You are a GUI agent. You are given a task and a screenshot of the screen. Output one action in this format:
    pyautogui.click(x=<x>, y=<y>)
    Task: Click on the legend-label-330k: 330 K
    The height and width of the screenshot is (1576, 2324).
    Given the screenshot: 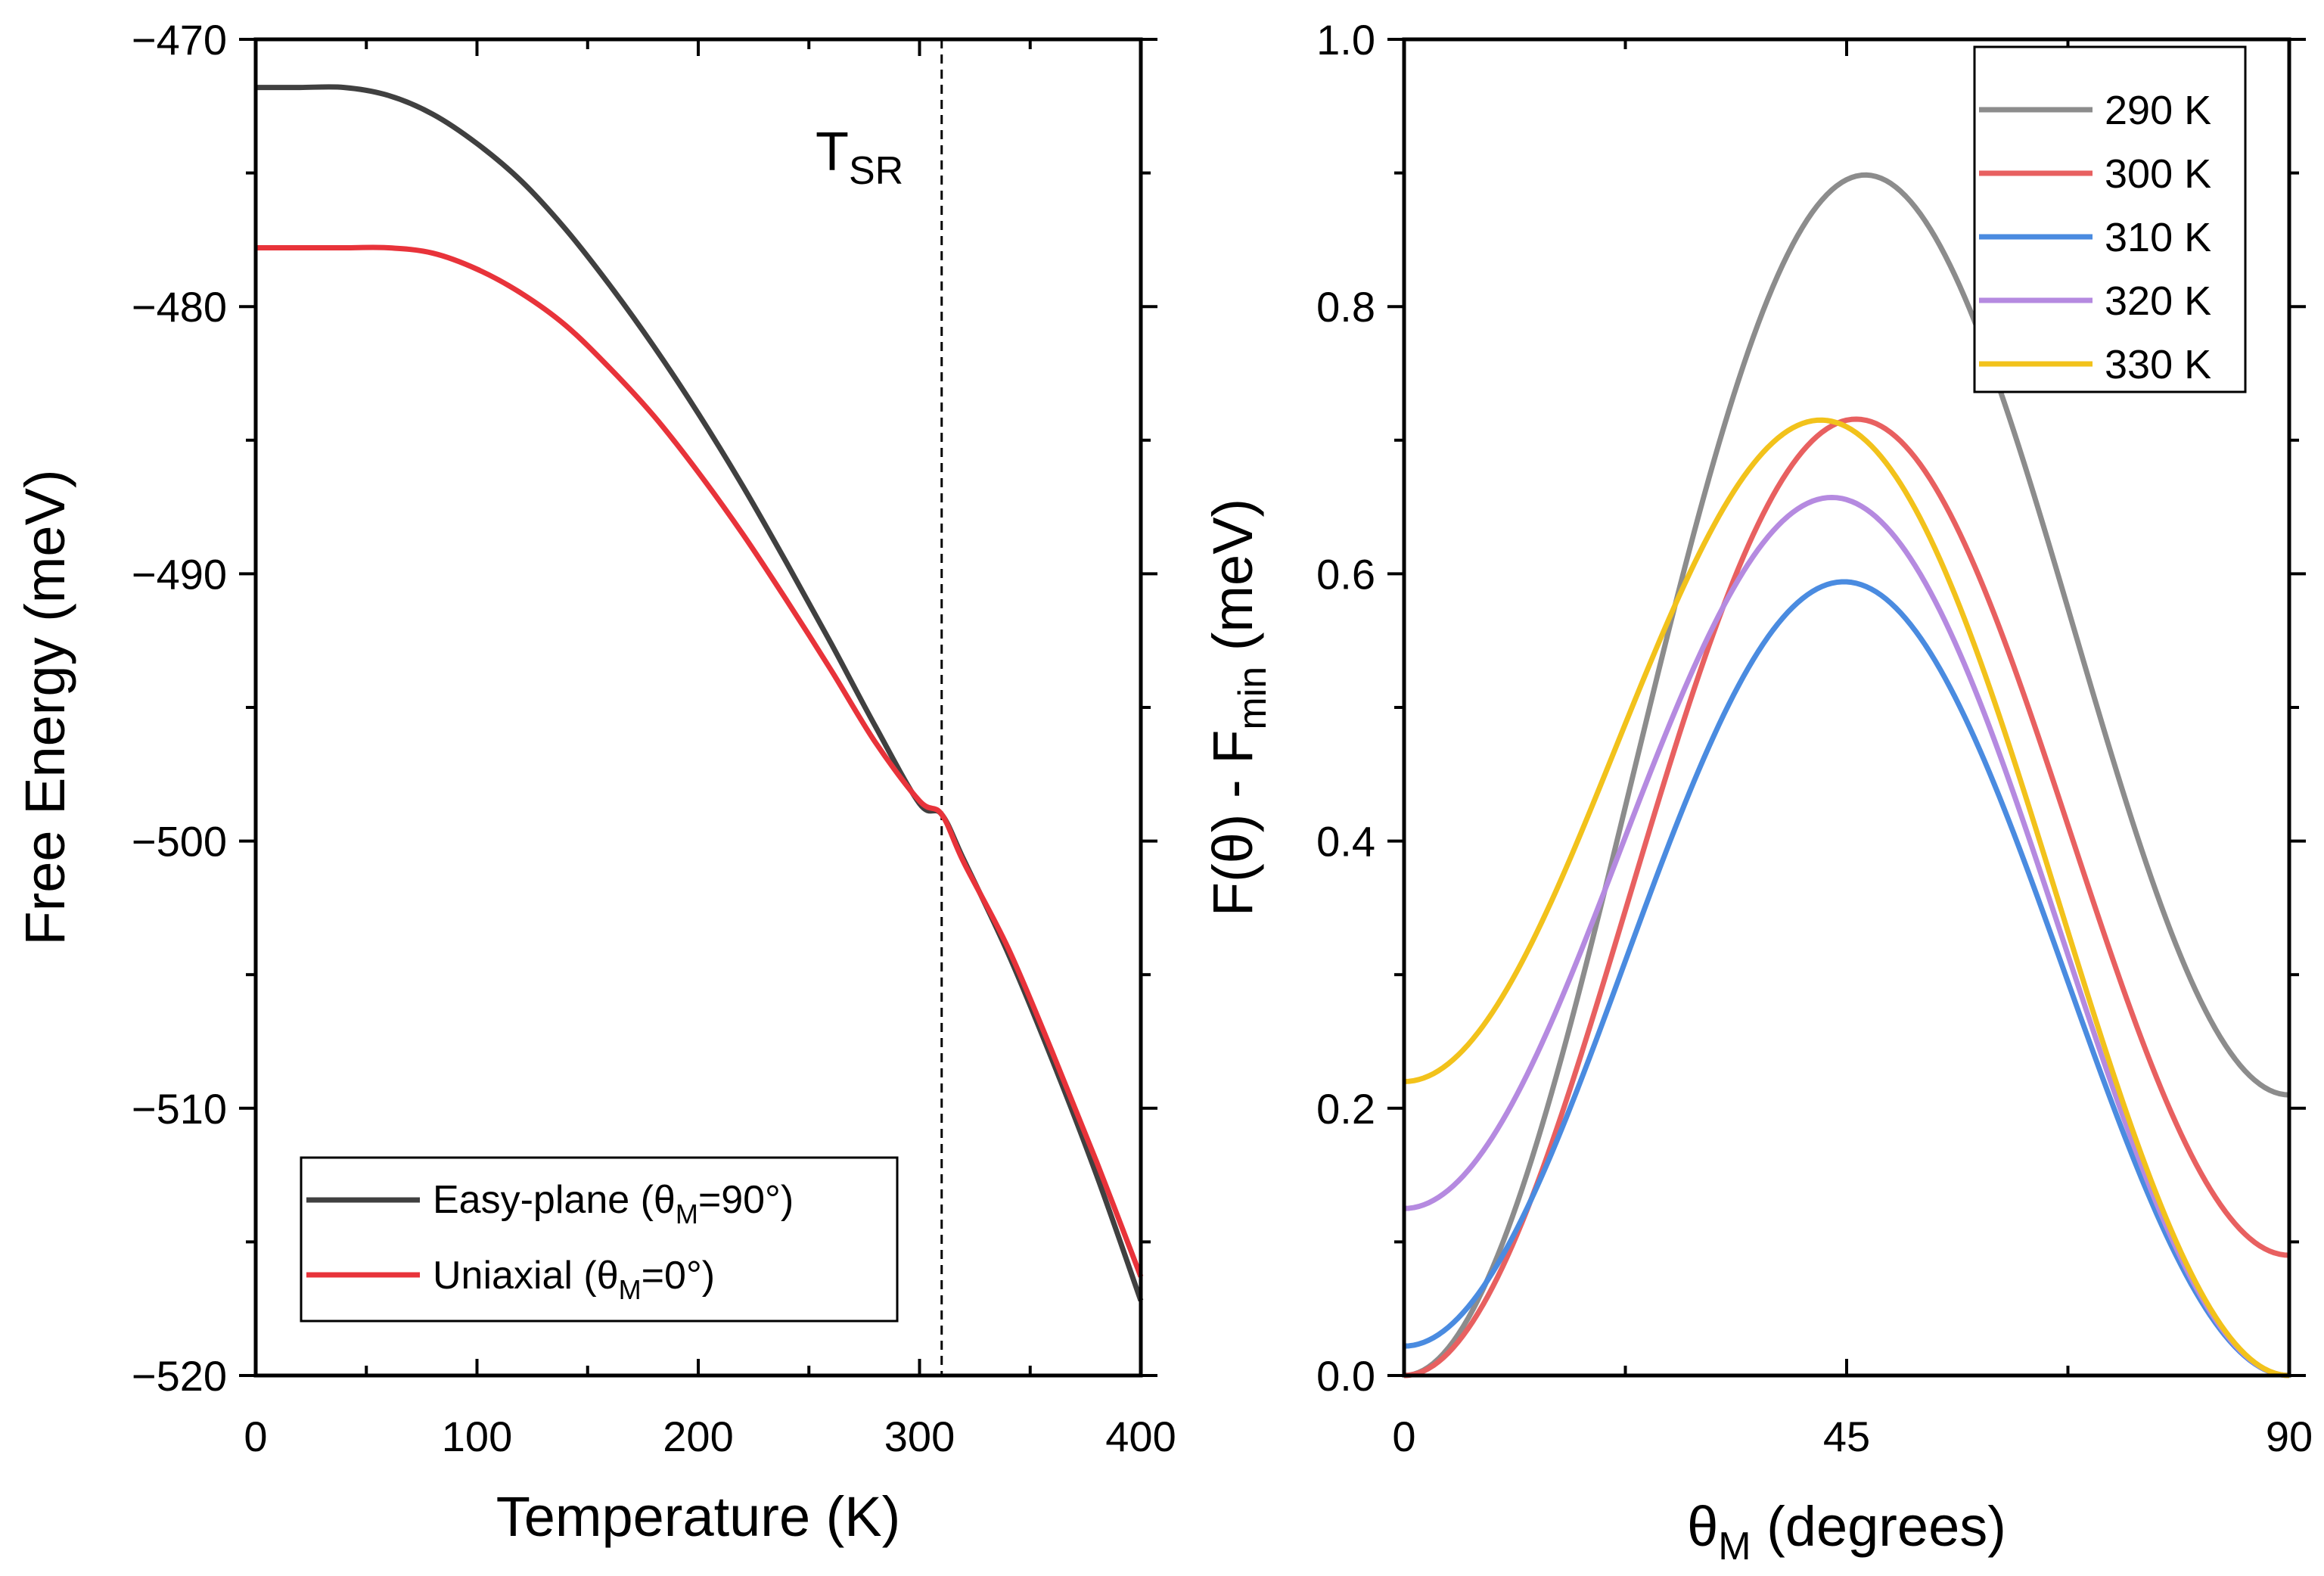 What is the action you would take?
    pyautogui.click(x=2158, y=364)
    